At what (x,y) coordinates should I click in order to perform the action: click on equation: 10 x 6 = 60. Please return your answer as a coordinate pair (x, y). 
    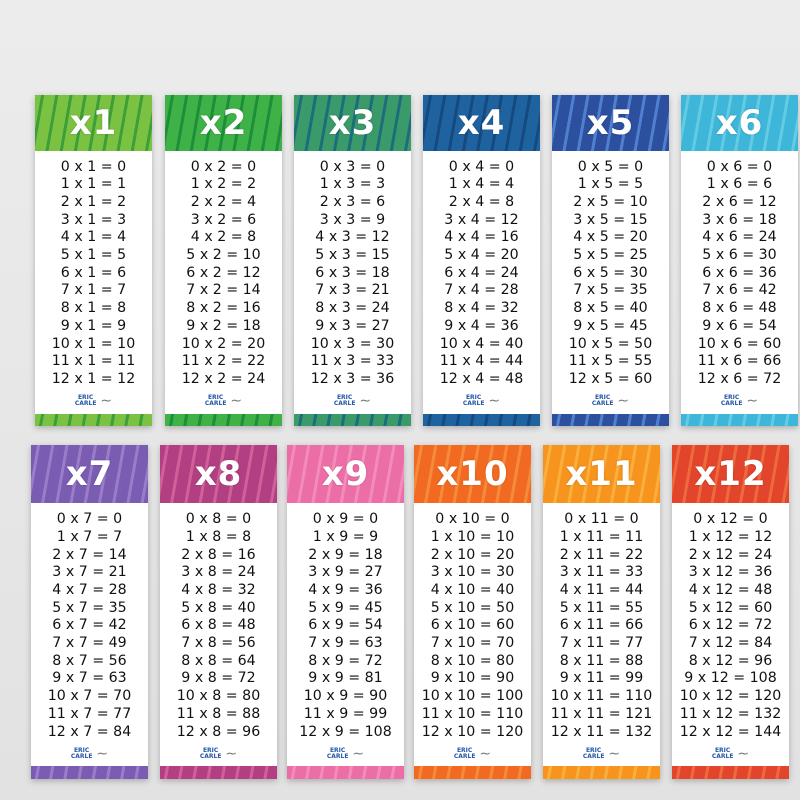
    Looking at the image, I should click on (739, 343).